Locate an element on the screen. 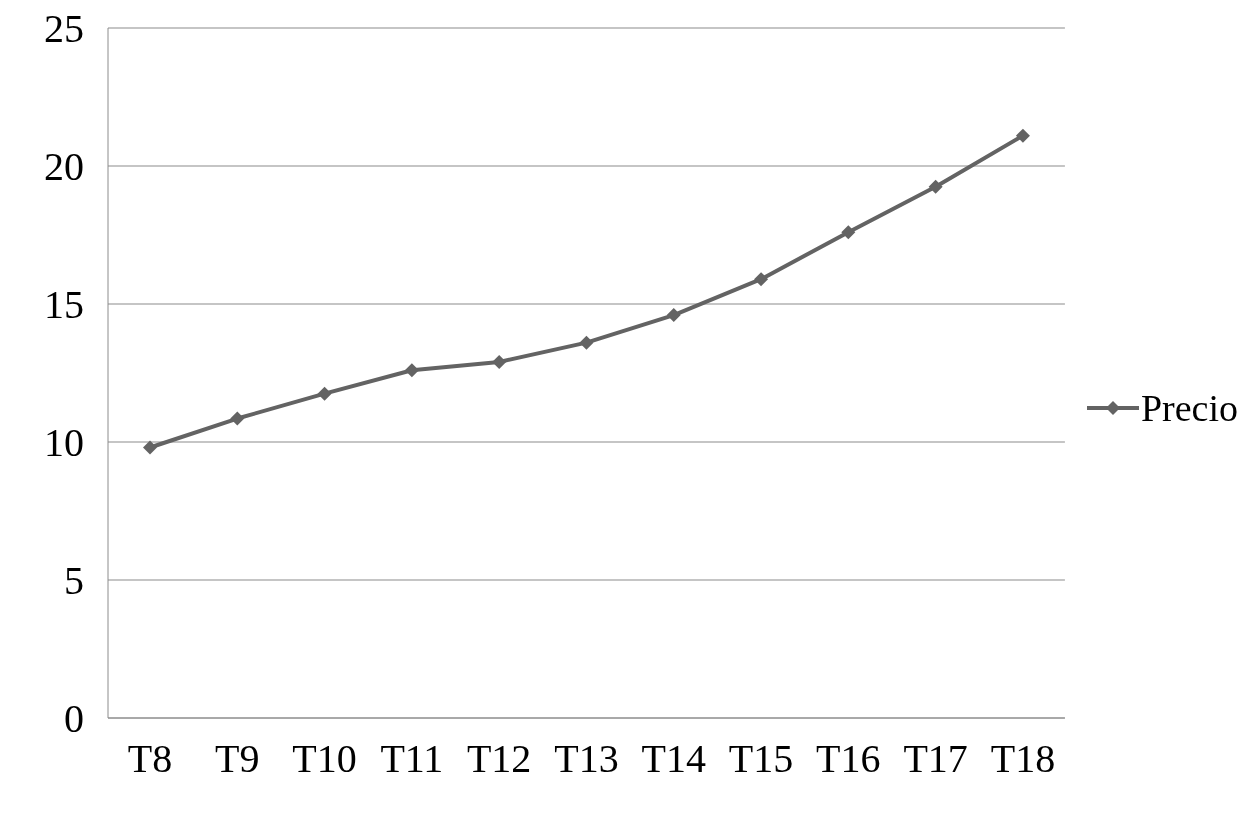 This screenshot has width=1249, height=816. x-tick-label: T17 is located at coordinates (935, 759).